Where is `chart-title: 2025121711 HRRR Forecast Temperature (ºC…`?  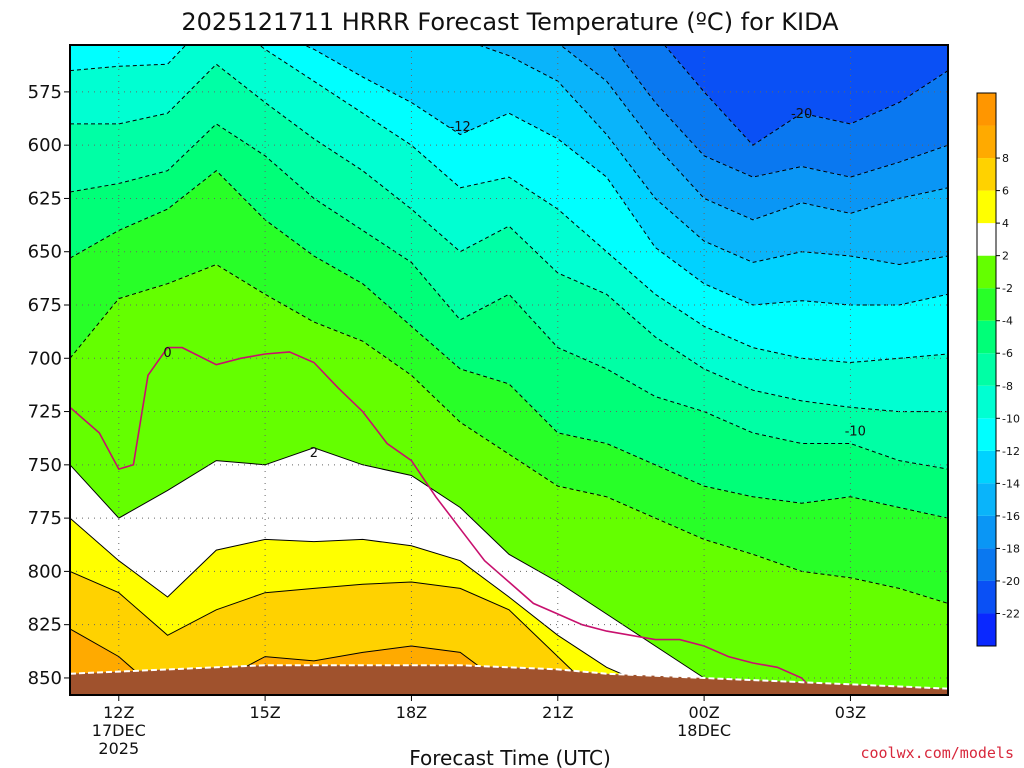 chart-title: 2025121711 HRRR Forecast Temperature (ºC… is located at coordinates (510, 22).